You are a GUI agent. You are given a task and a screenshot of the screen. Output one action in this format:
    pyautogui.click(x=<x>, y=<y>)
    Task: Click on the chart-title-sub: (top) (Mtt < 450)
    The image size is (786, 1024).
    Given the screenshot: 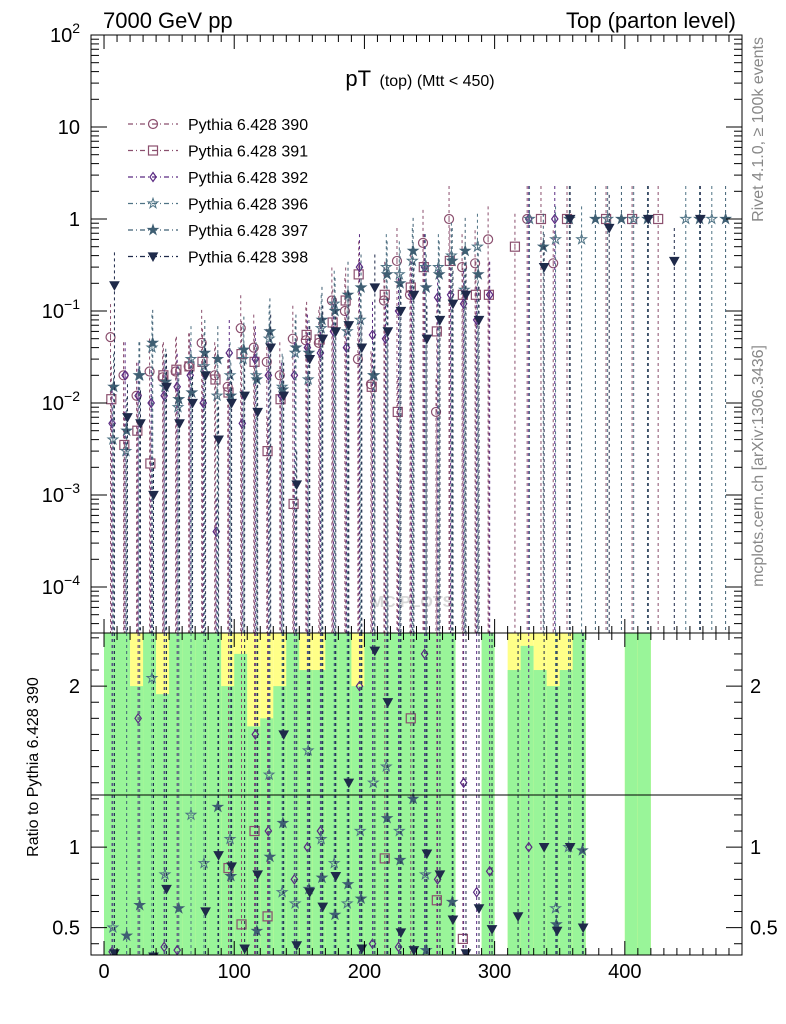 What is the action you would take?
    pyautogui.click(x=436, y=81)
    